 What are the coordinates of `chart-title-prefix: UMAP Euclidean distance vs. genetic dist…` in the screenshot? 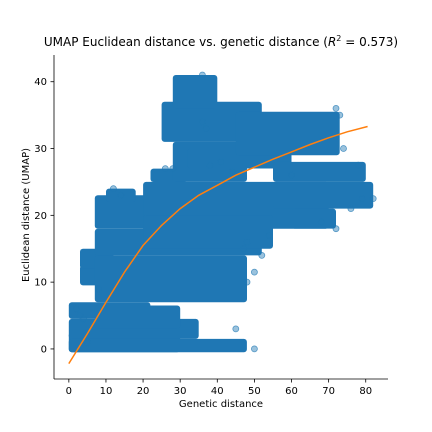 It's located at (186, 42).